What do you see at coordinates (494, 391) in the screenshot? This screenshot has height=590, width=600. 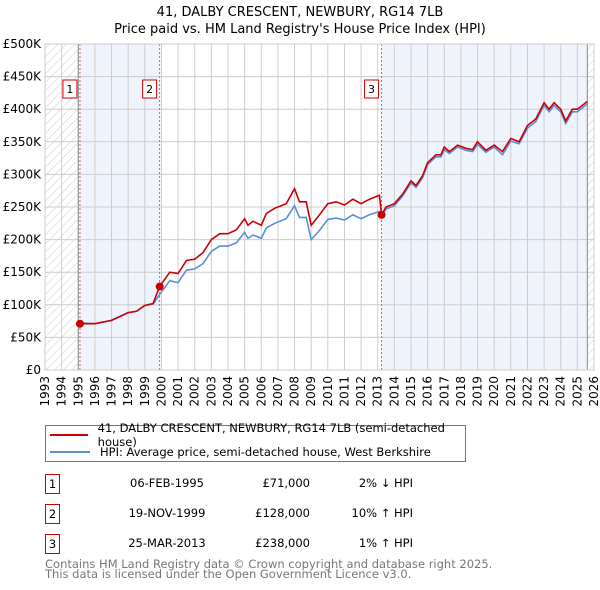 I see `x-tick-label: 2020` at bounding box center [494, 391].